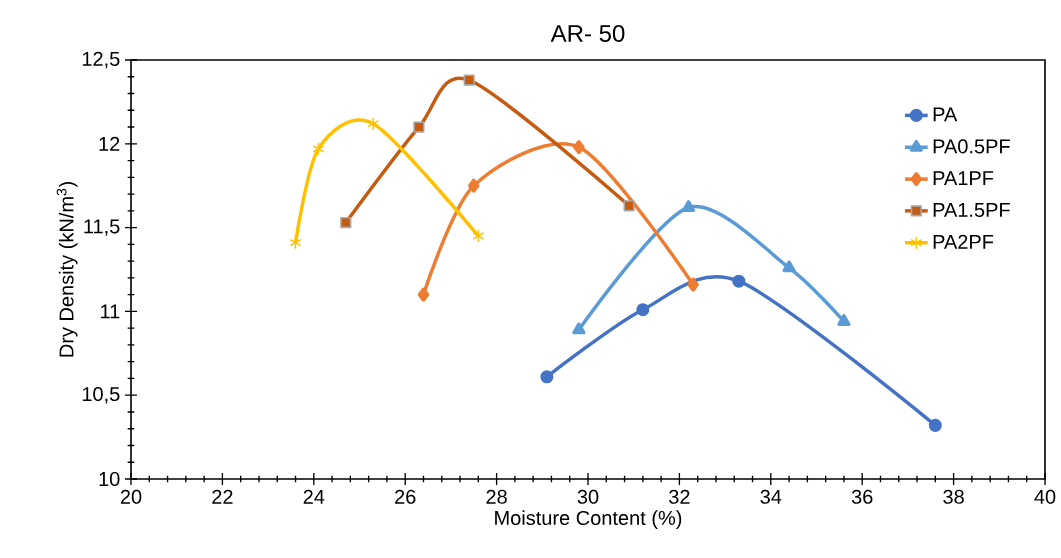  What do you see at coordinates (109, 143) in the screenshot?
I see `y-tick-label: 12` at bounding box center [109, 143].